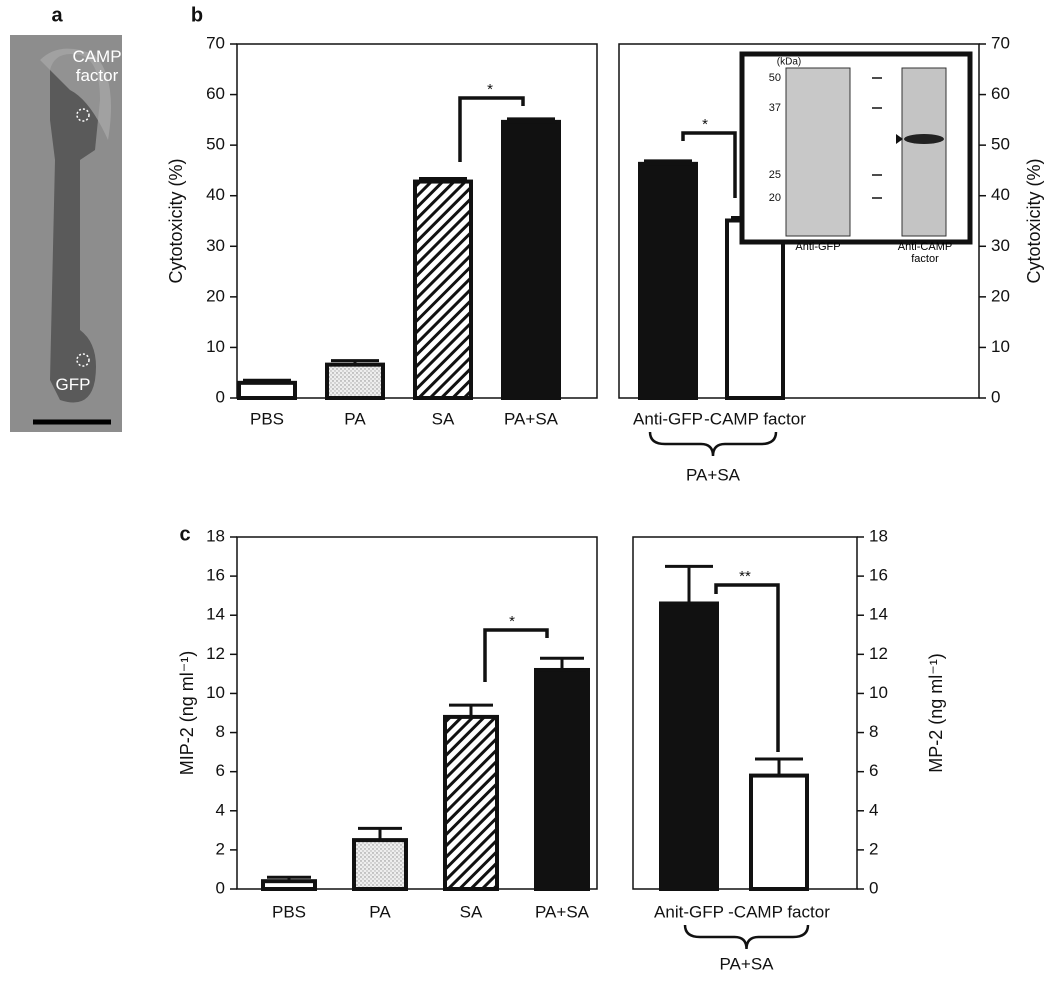  What do you see at coordinates (57, 15) in the screenshot?
I see `panel-label: a` at bounding box center [57, 15].